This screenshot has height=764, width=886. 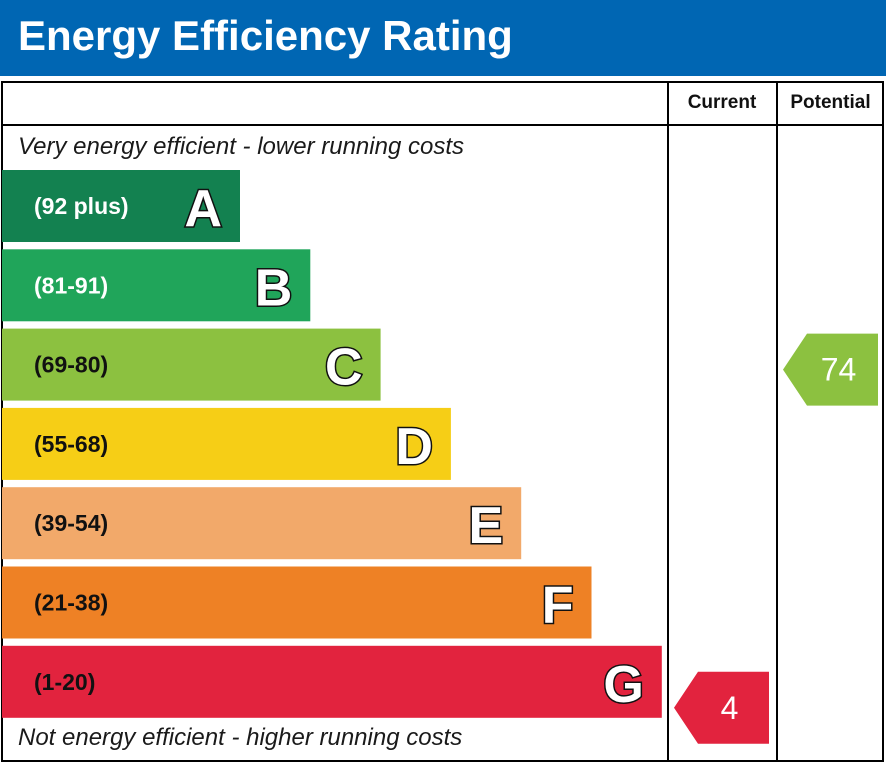 I want to click on header-bar: Energy Efficiency Rating, so click(x=443, y=38).